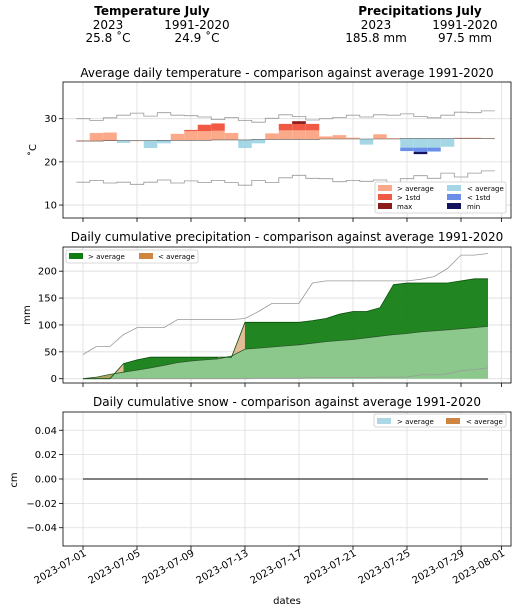 This screenshot has height=616, width=521. I want to click on y-tick-label: −0.04, so click(41, 528).